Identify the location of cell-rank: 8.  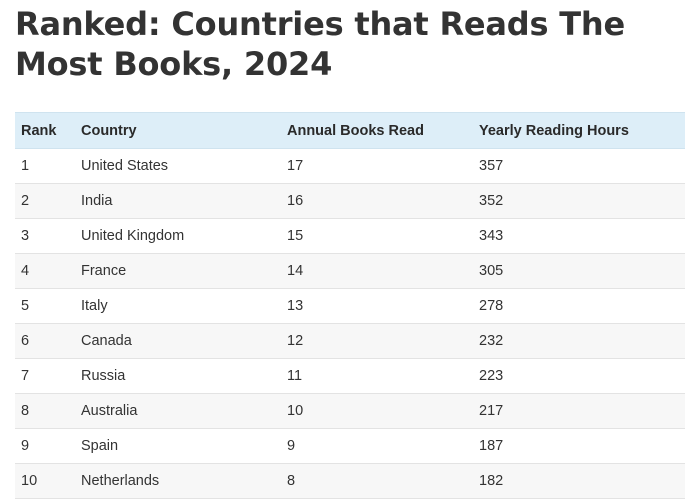
(45, 411).